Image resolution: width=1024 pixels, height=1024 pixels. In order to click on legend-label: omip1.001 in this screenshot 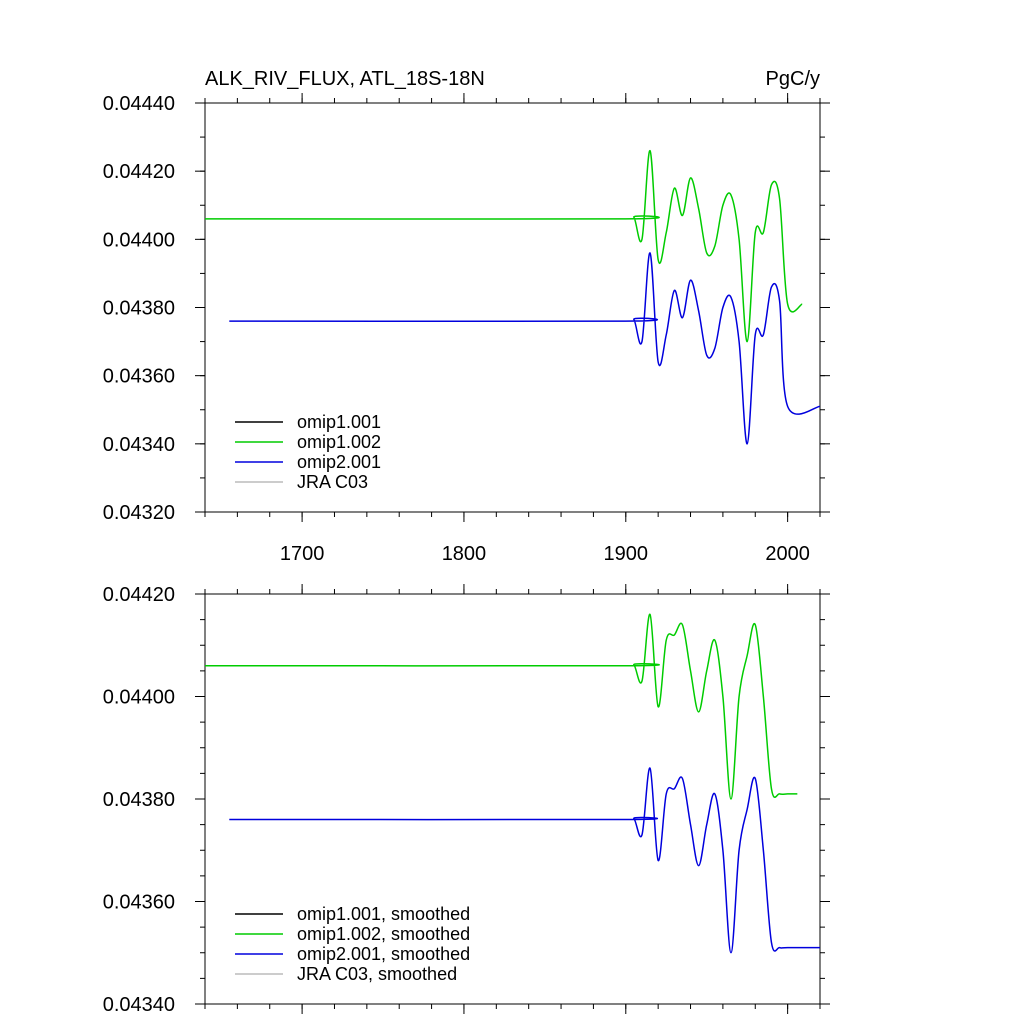, I will do `click(339, 422)`.